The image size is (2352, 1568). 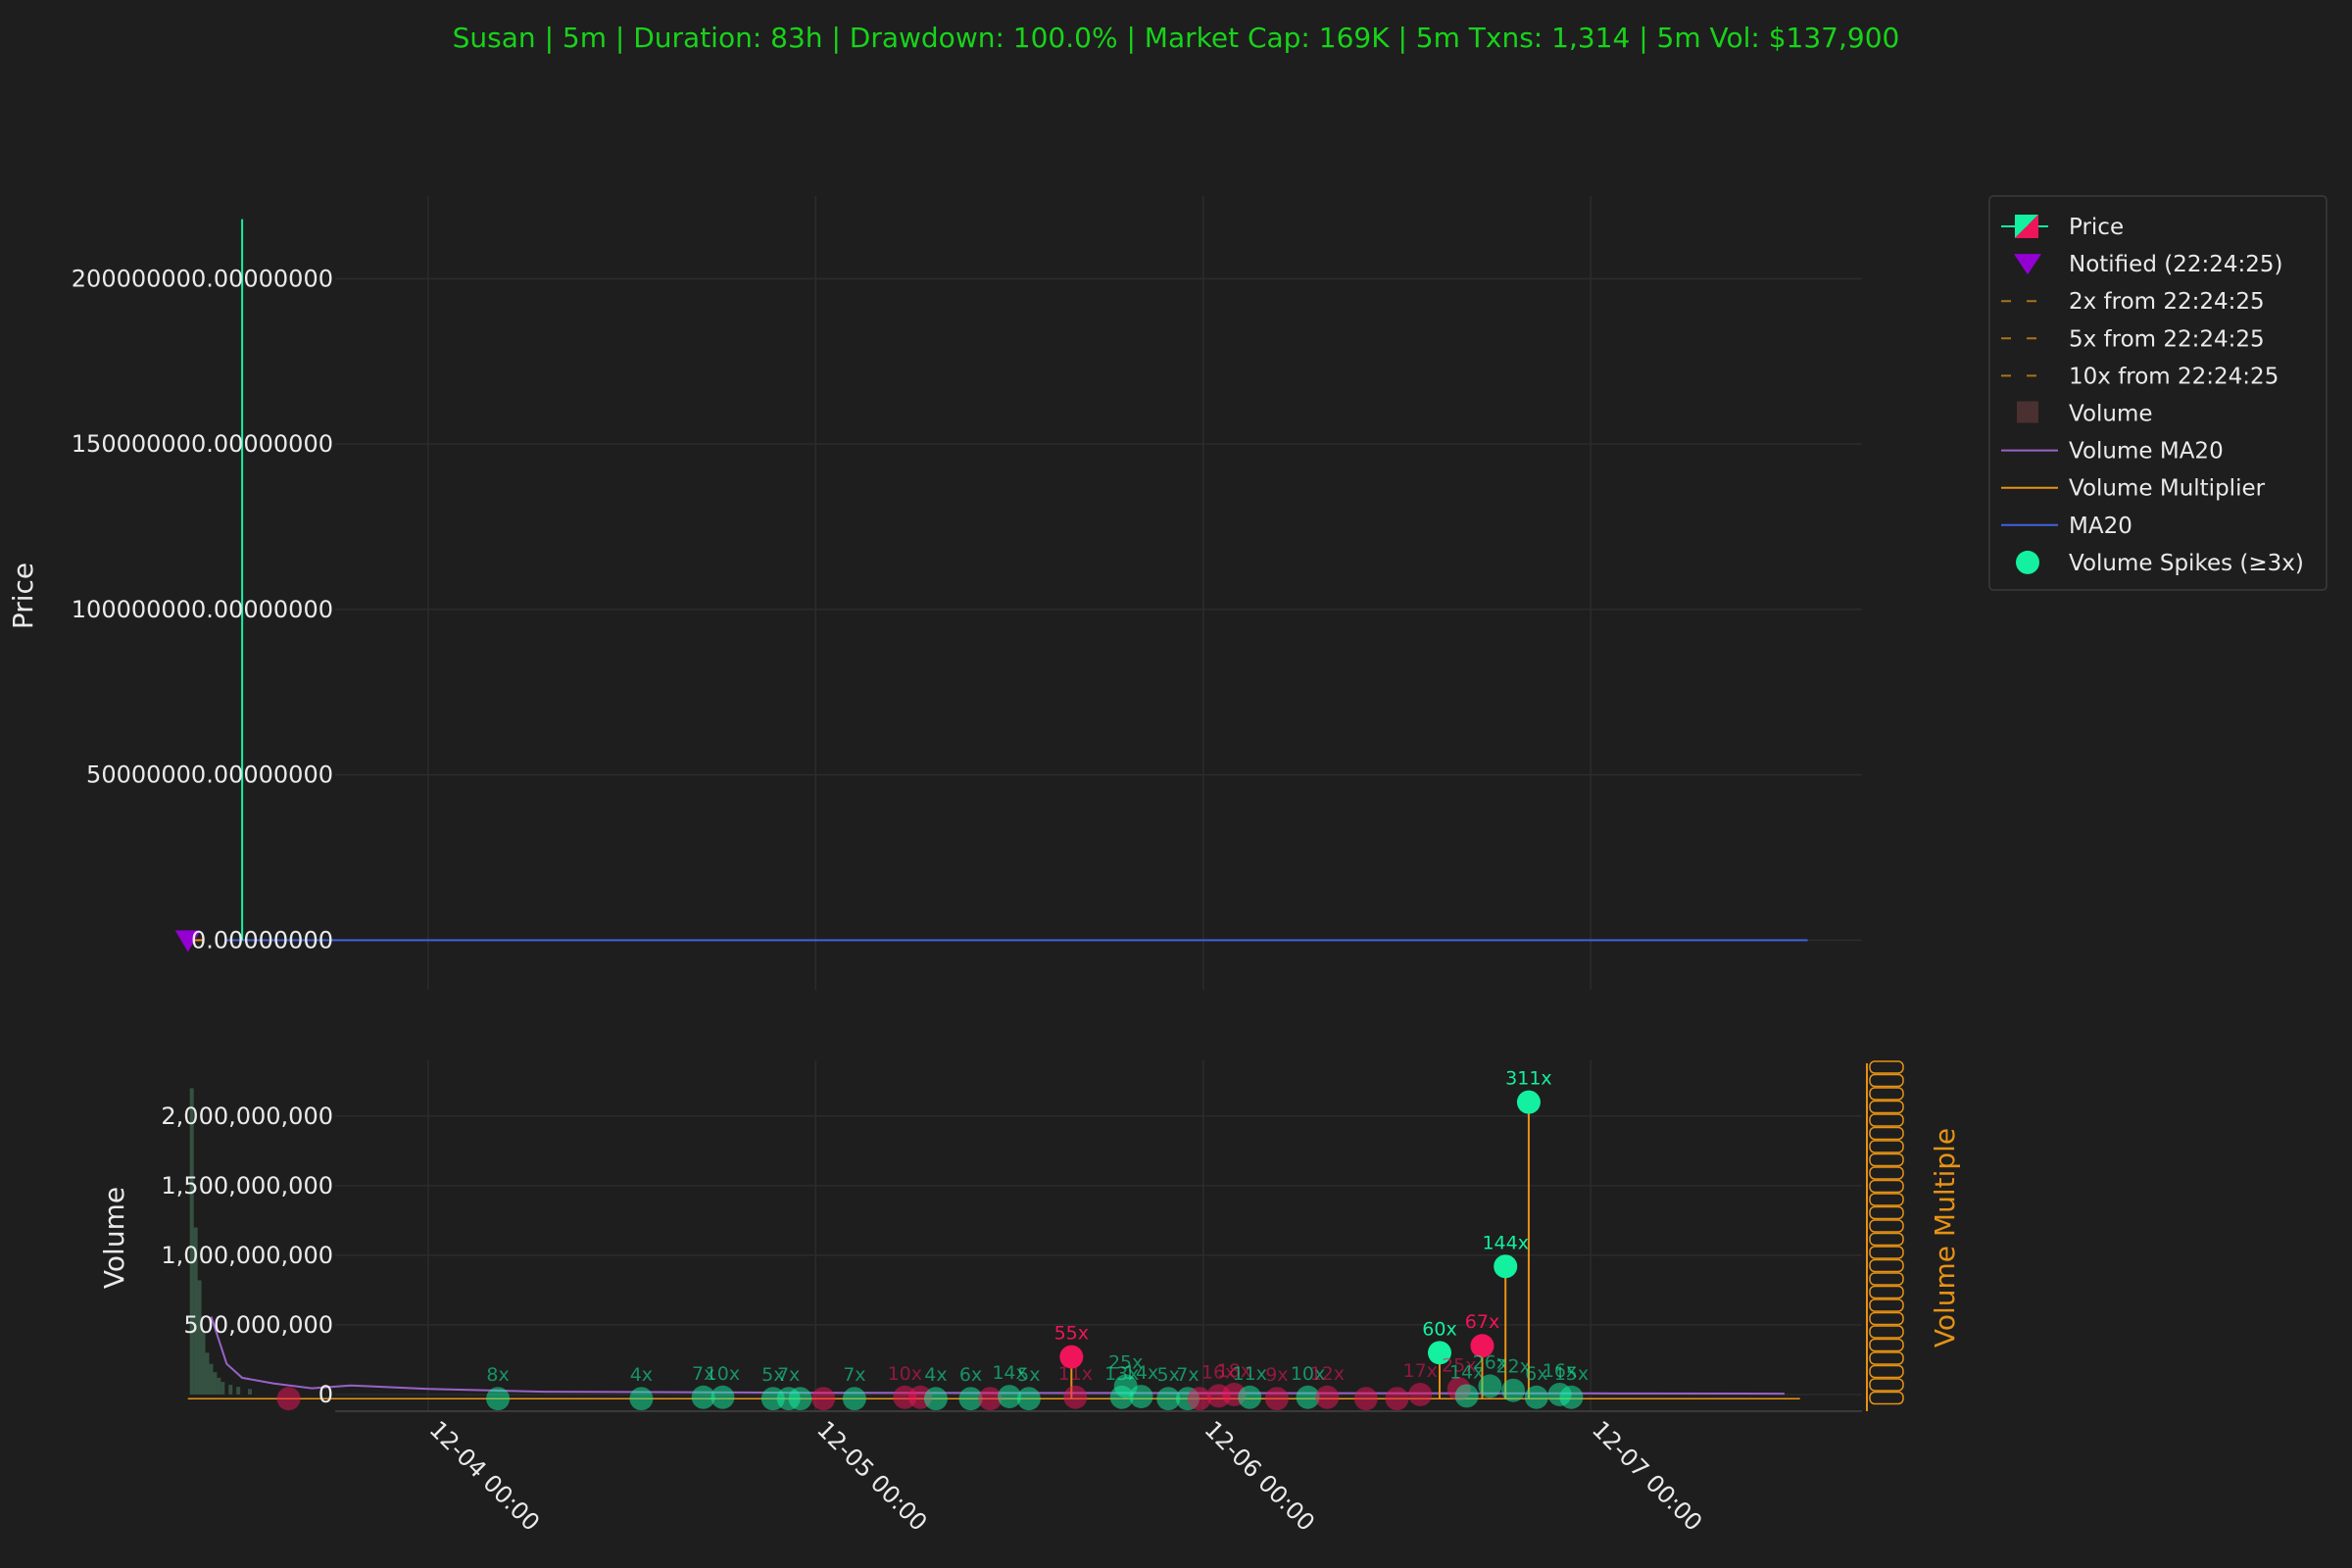 What do you see at coordinates (1439, 1329) in the screenshot?
I see `volume-spike-label: 60x` at bounding box center [1439, 1329].